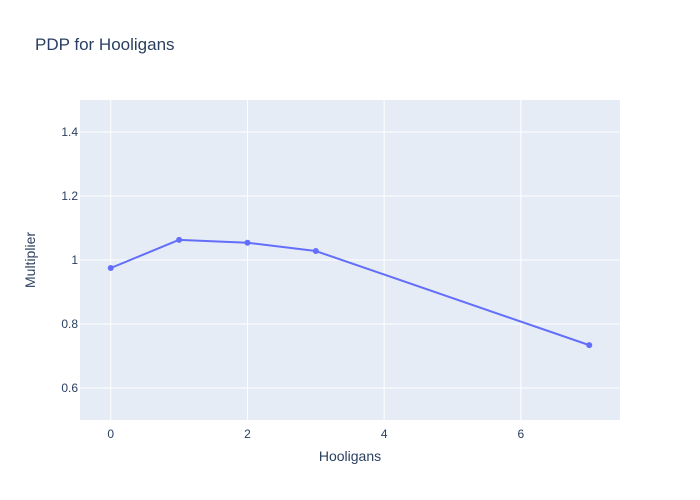 The height and width of the screenshot is (500, 700). What do you see at coordinates (521, 434) in the screenshot?
I see `x-tick-label: 6` at bounding box center [521, 434].